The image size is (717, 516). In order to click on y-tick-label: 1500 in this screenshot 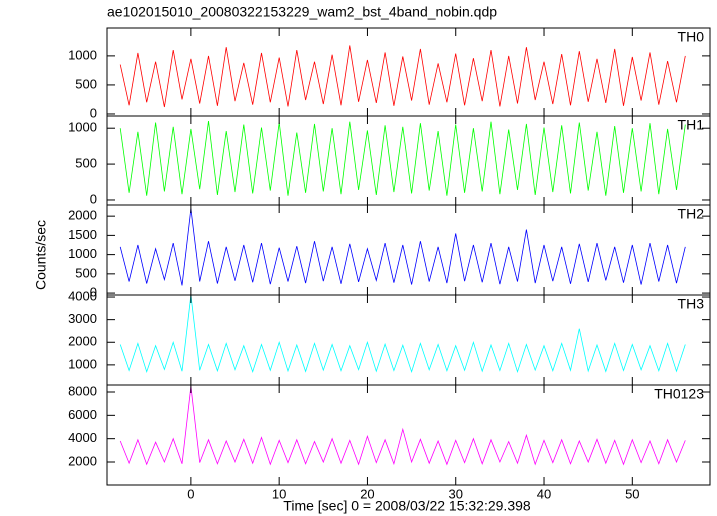, I will do `click(82, 234)`.